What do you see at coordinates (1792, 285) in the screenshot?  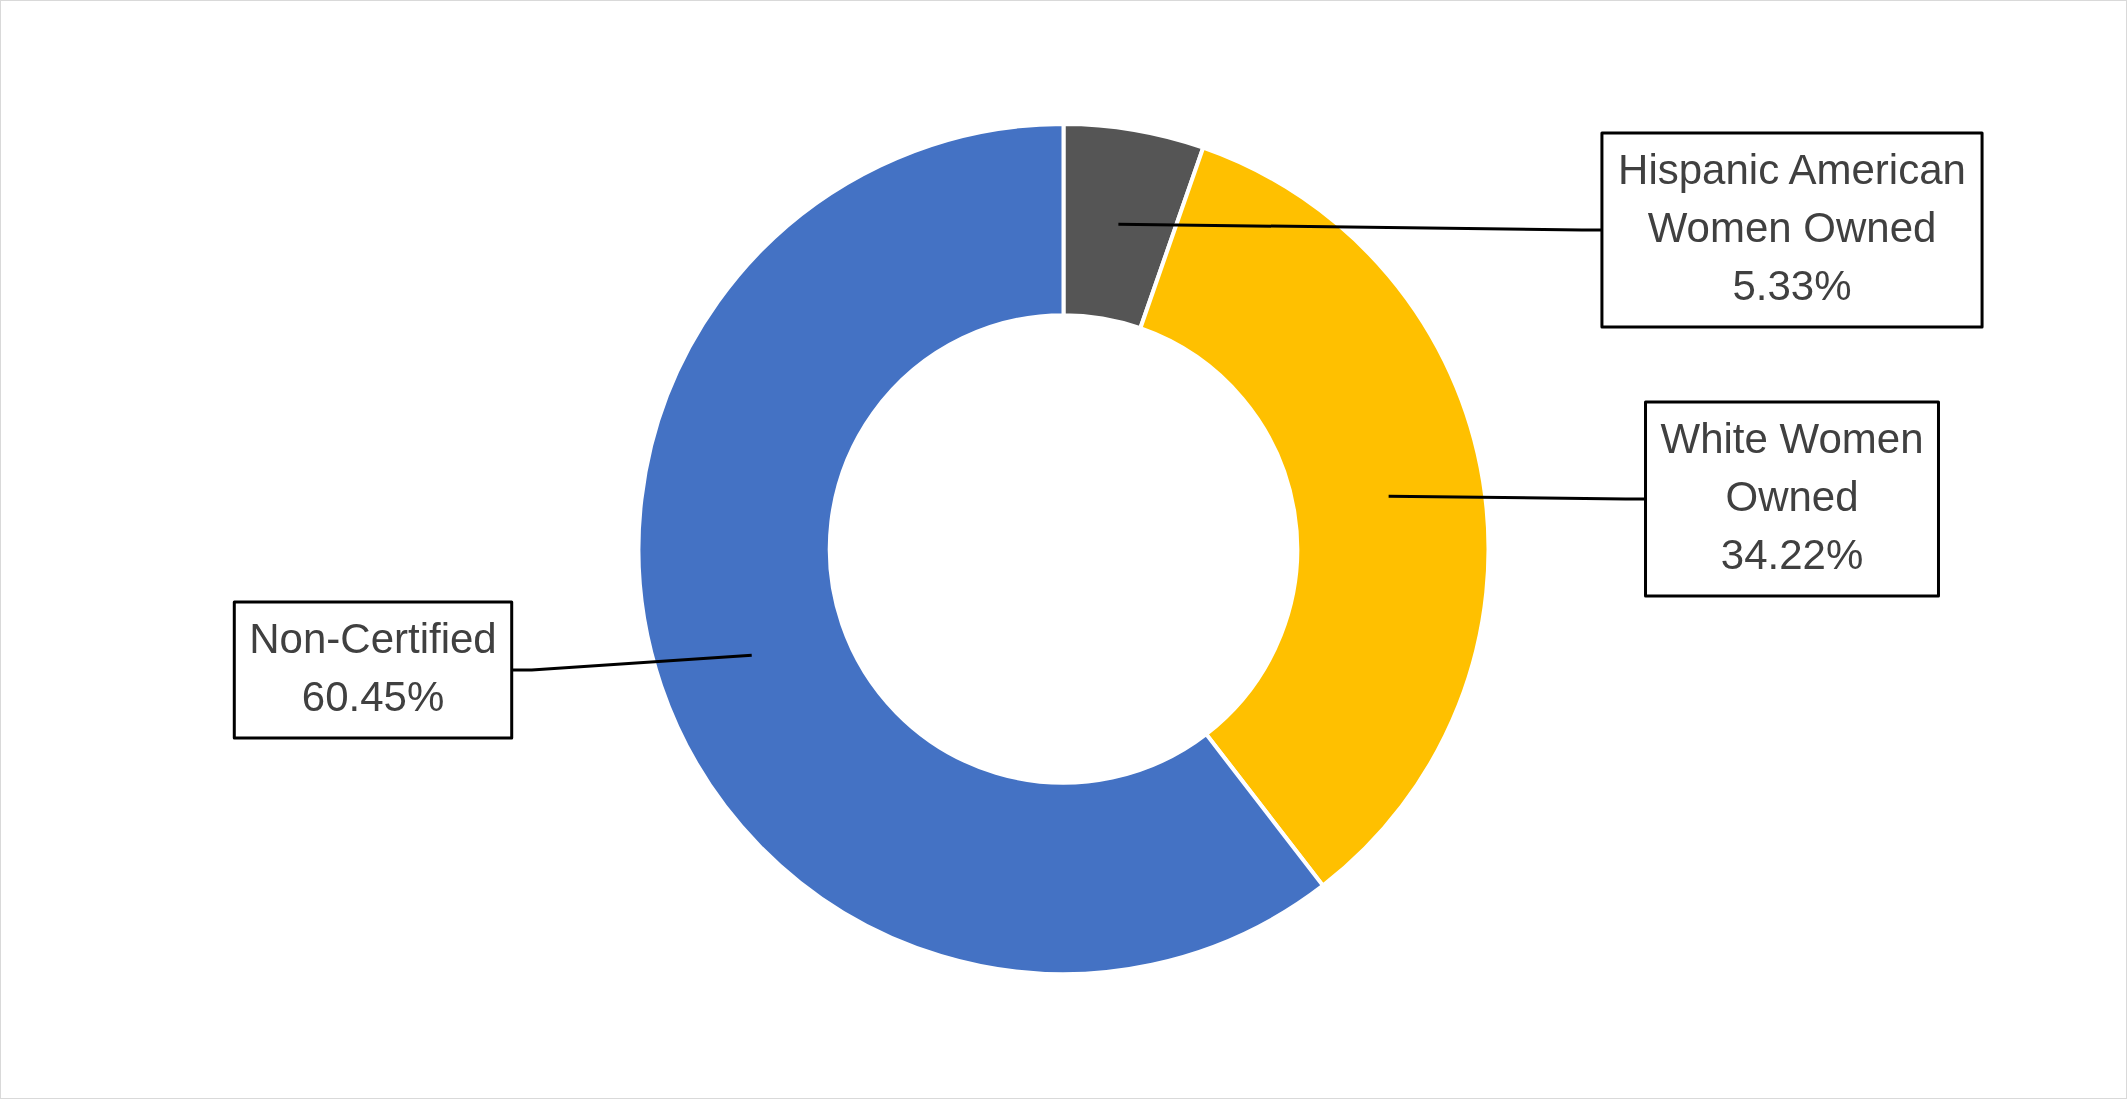 I see `data-label: 5.33%` at bounding box center [1792, 285].